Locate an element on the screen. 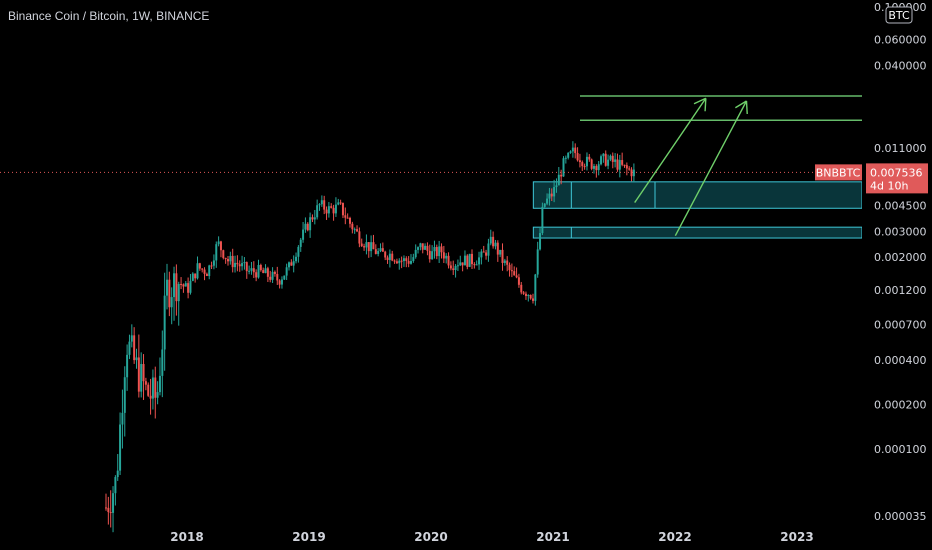 The image size is (932, 550). arrows-layer is located at coordinates (691, 167).